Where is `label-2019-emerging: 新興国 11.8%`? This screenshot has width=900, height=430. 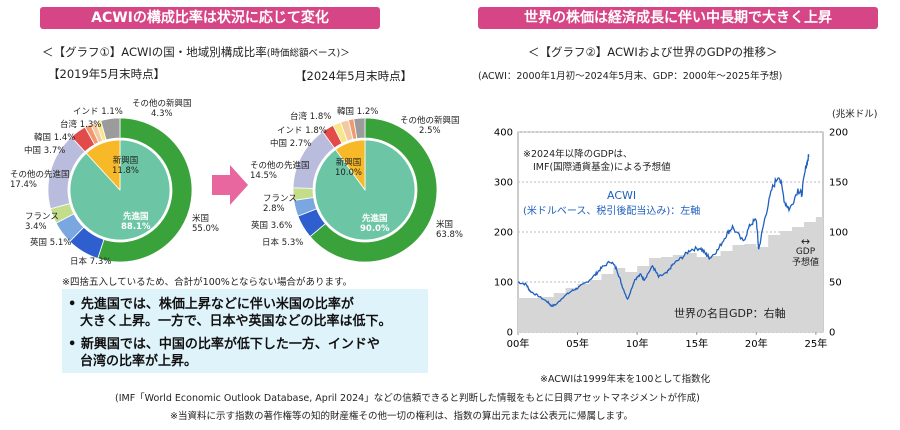 label-2019-emerging: 新興国 11.8% is located at coordinates (125, 166).